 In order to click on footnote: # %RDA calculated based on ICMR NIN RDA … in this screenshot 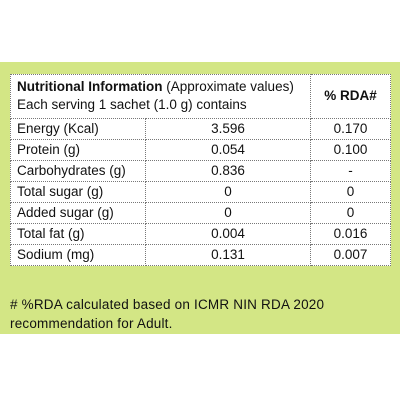, I will do `click(167, 314)`.